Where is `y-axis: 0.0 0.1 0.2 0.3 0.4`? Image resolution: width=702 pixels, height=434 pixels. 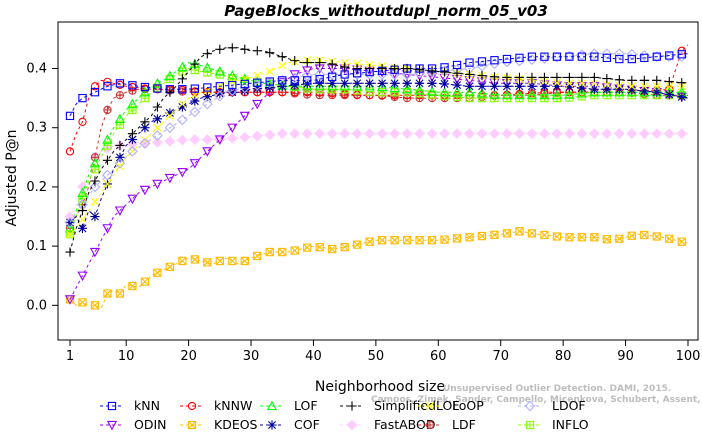 y-axis: 0.0 0.1 0.2 0.3 0.4 is located at coordinates (42, 187).